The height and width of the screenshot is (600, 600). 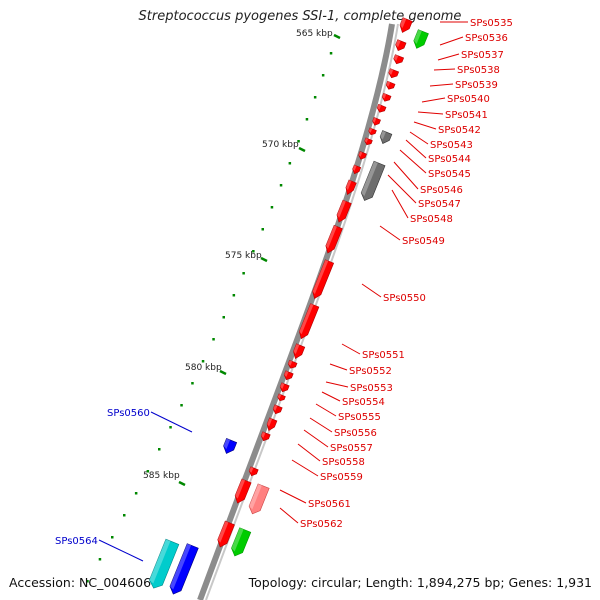 I want to click on scale-label-565: 565 kbp, so click(x=314, y=34).